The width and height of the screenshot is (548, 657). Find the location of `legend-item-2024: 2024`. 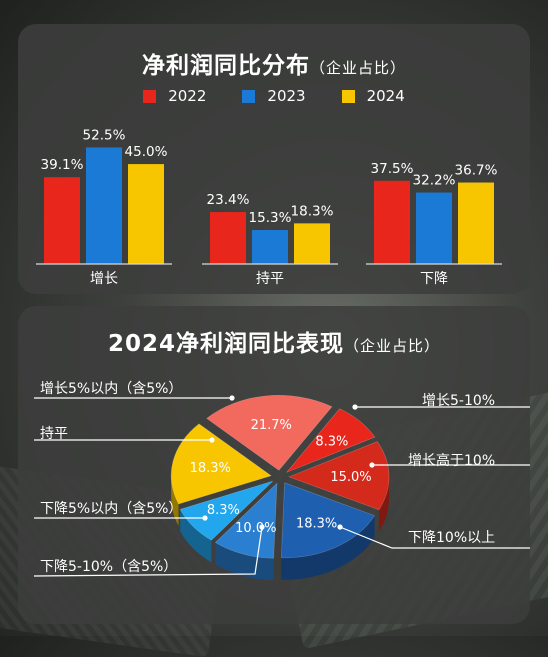

legend-item-2024: 2024 is located at coordinates (373, 96).